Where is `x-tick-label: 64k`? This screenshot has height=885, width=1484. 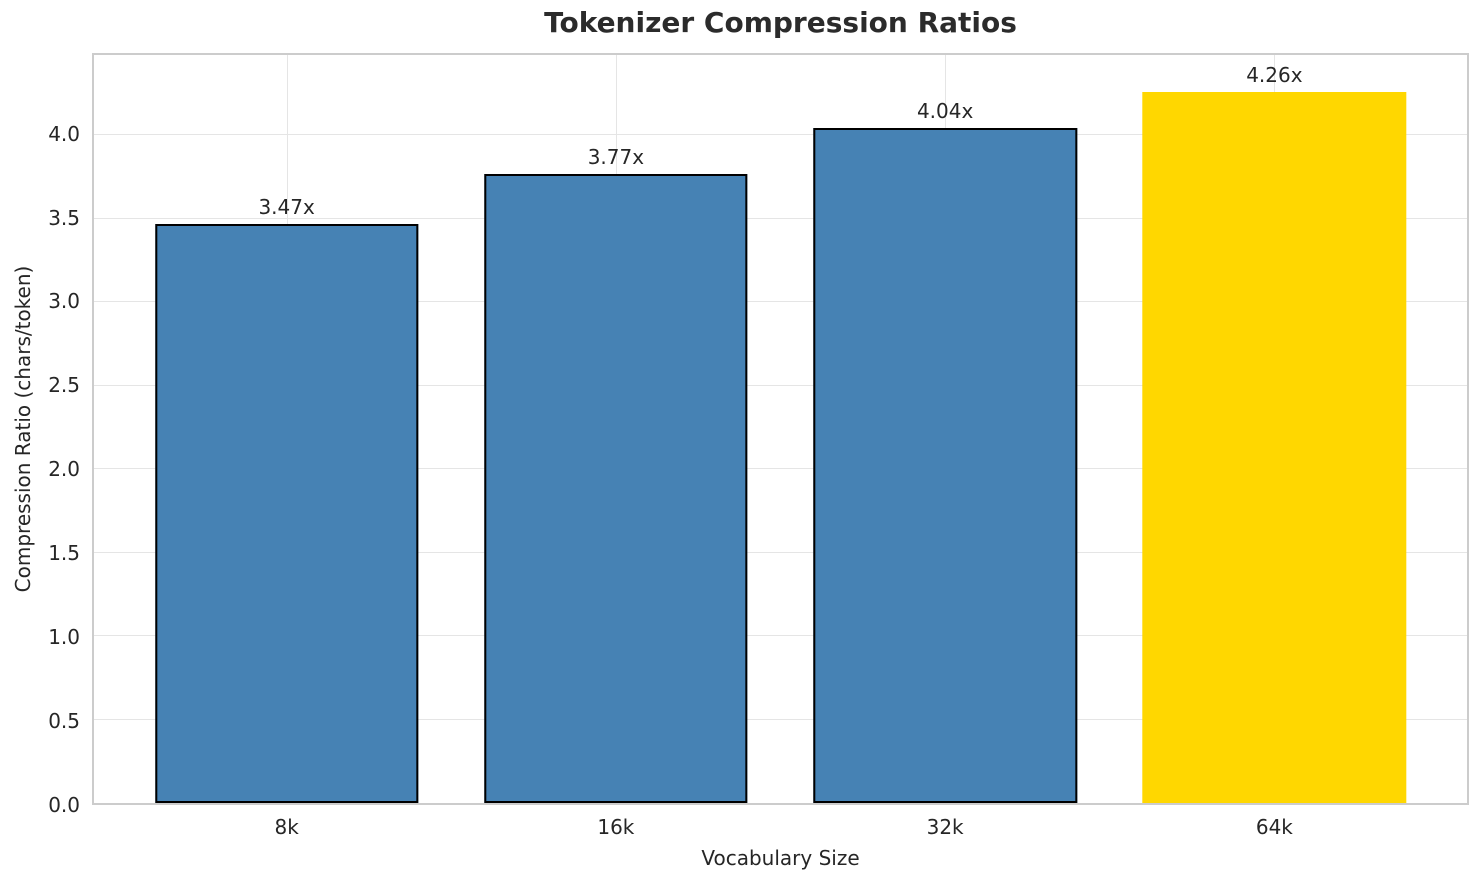 x-tick-label: 64k is located at coordinates (1274, 827).